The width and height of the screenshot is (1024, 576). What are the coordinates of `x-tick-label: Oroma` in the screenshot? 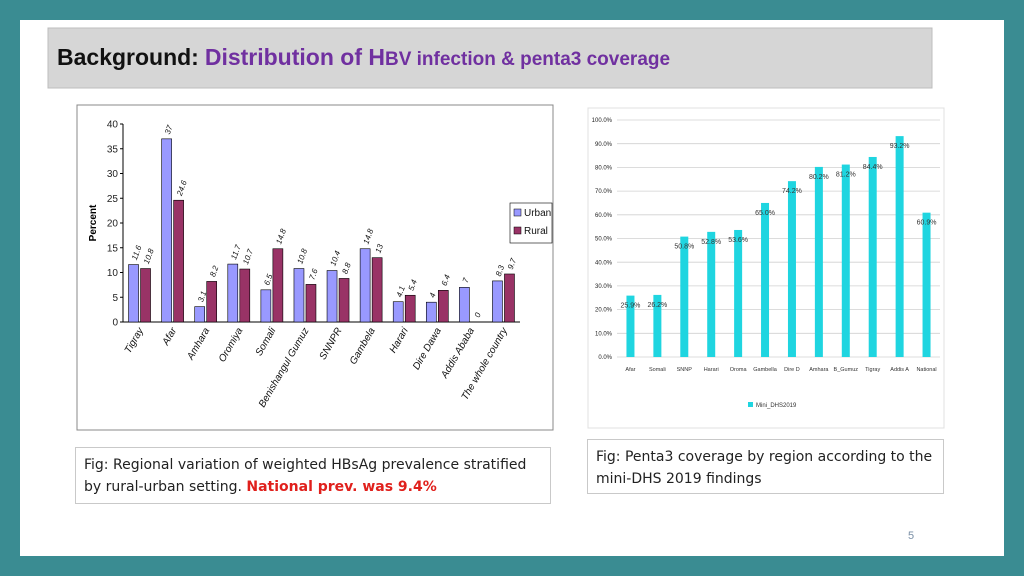 It's located at (739, 370).